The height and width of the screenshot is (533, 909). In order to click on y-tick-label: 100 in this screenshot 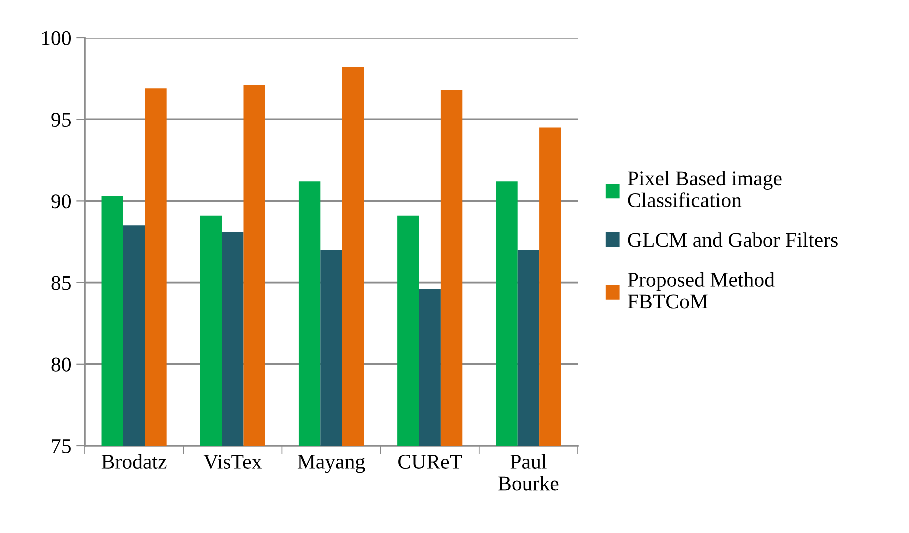, I will do `click(57, 38)`.